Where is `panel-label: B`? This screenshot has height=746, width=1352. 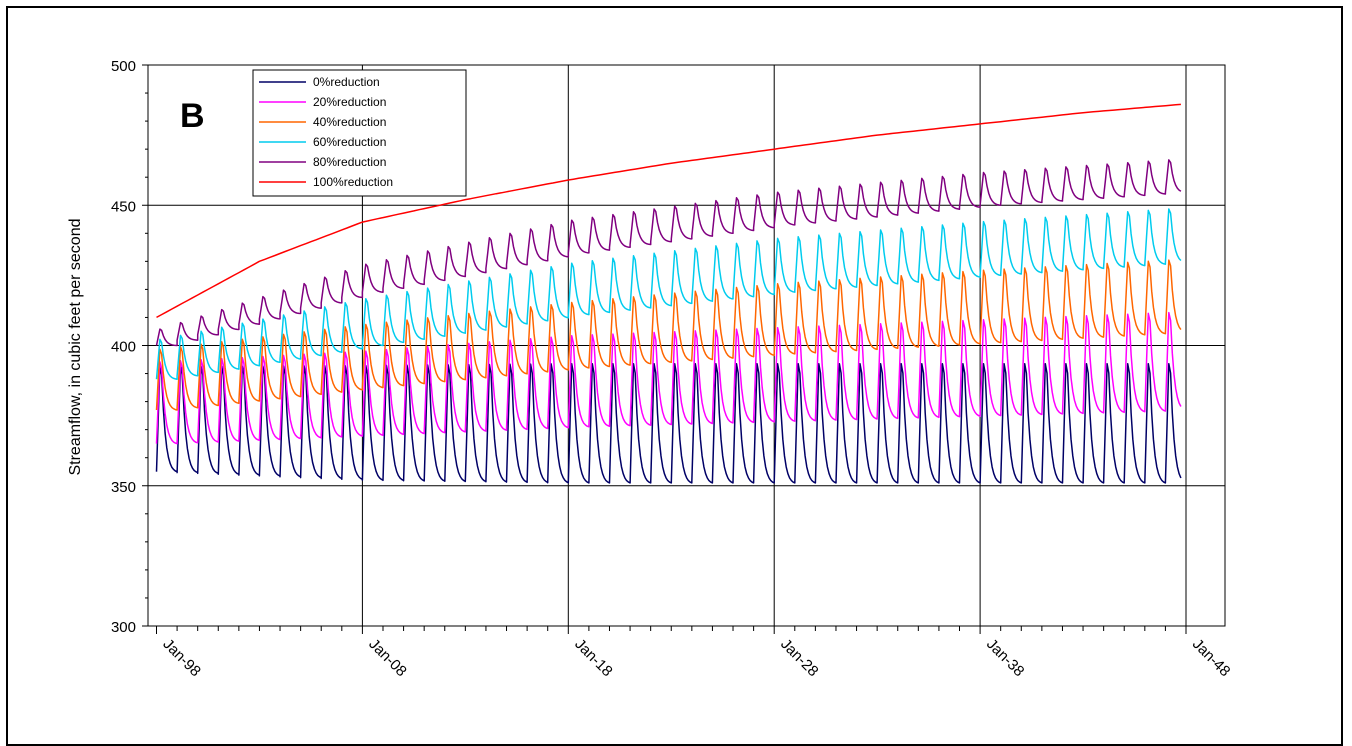
panel-label: B is located at coordinates (192, 116).